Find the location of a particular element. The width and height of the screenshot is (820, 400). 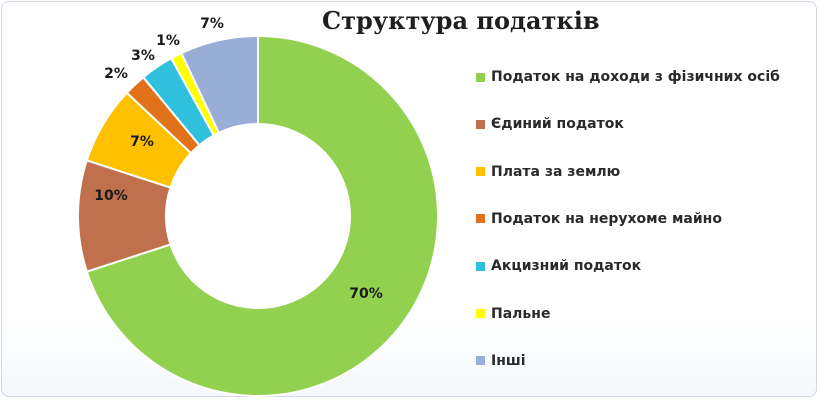

legend-label: Плата за землю is located at coordinates (556, 171).